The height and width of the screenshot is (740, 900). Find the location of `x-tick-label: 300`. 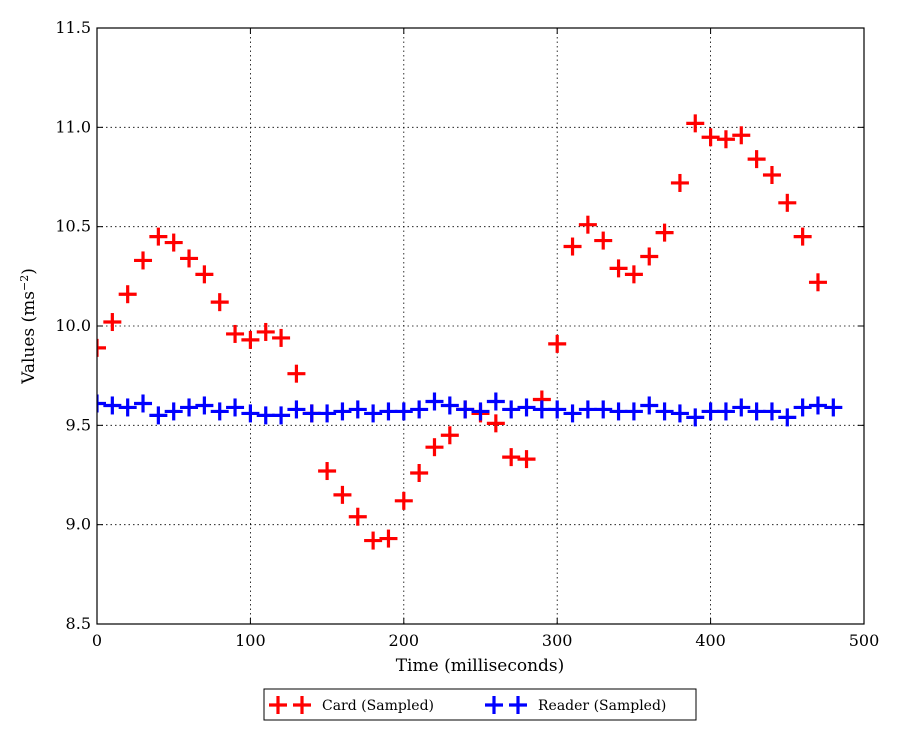

x-tick-label: 300 is located at coordinates (557, 640).